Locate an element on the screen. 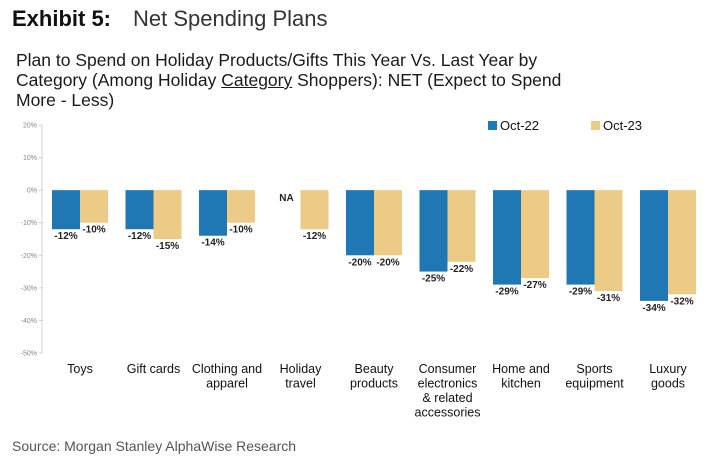 The height and width of the screenshot is (468, 712). legend-label: Oct-23 is located at coordinates (622, 125).